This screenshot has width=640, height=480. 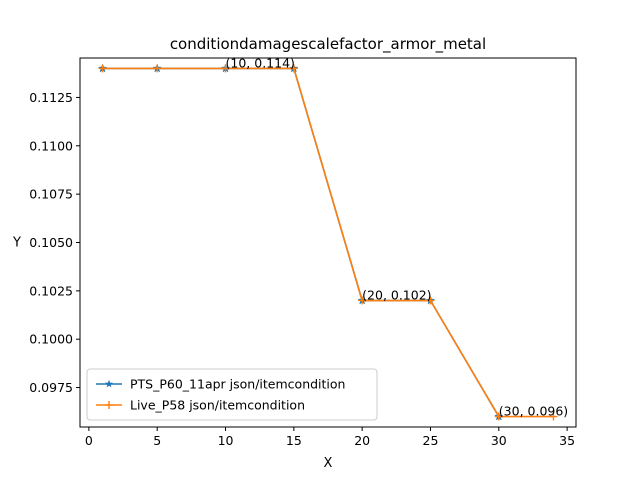 I want to click on y-tick-label: 0.1025, so click(x=51, y=290).